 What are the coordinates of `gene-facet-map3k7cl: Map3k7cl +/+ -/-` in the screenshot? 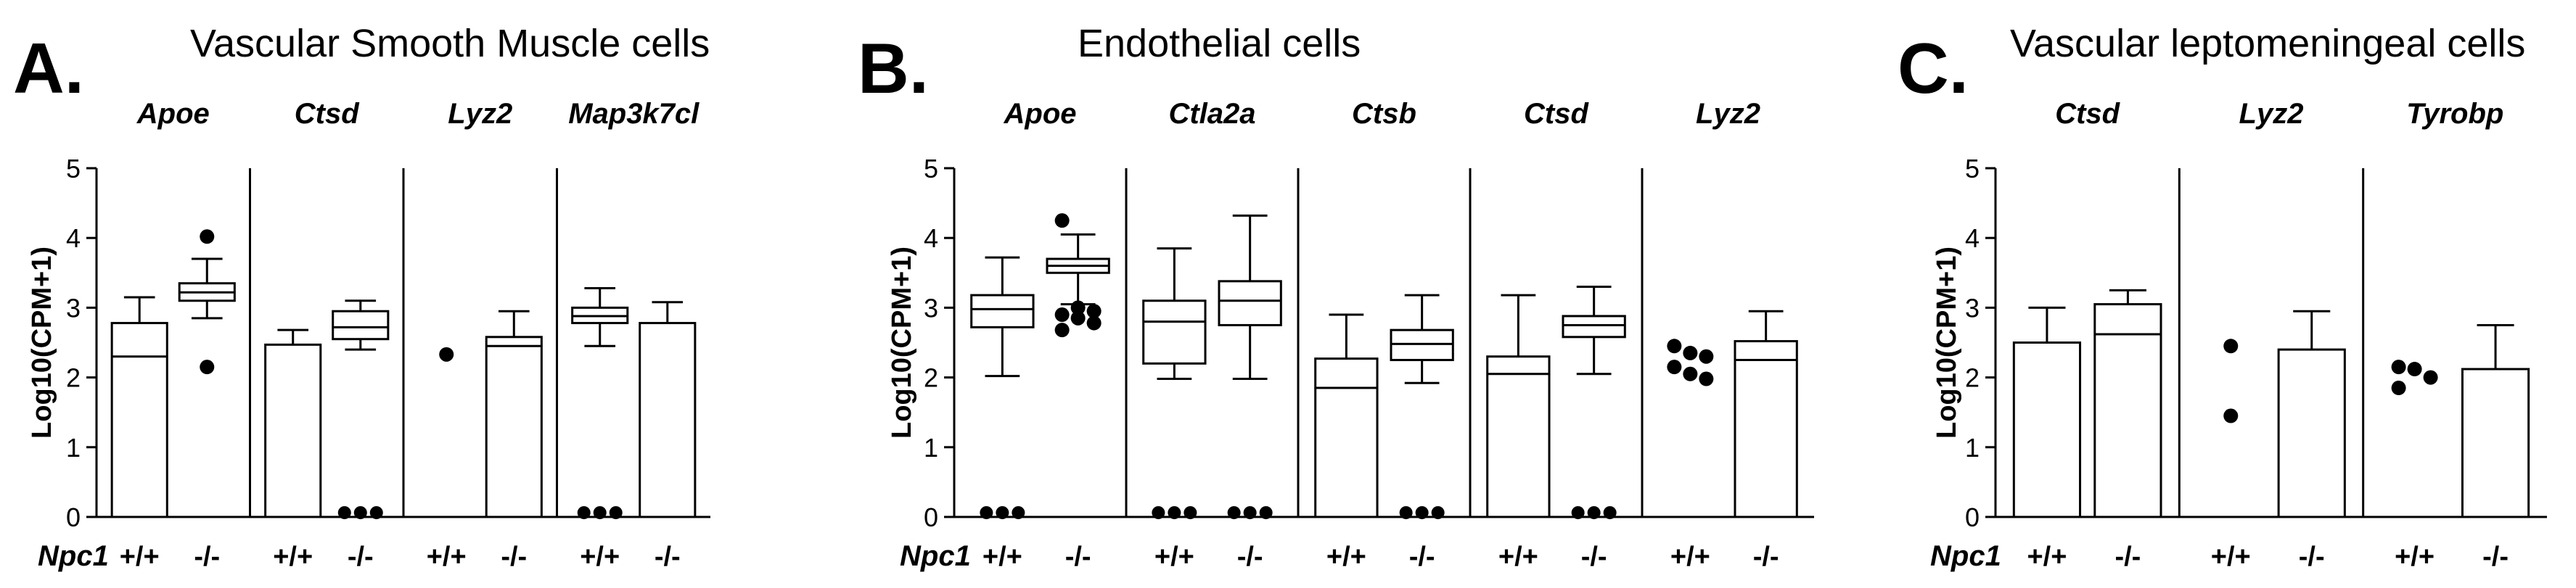 It's located at (628, 335).